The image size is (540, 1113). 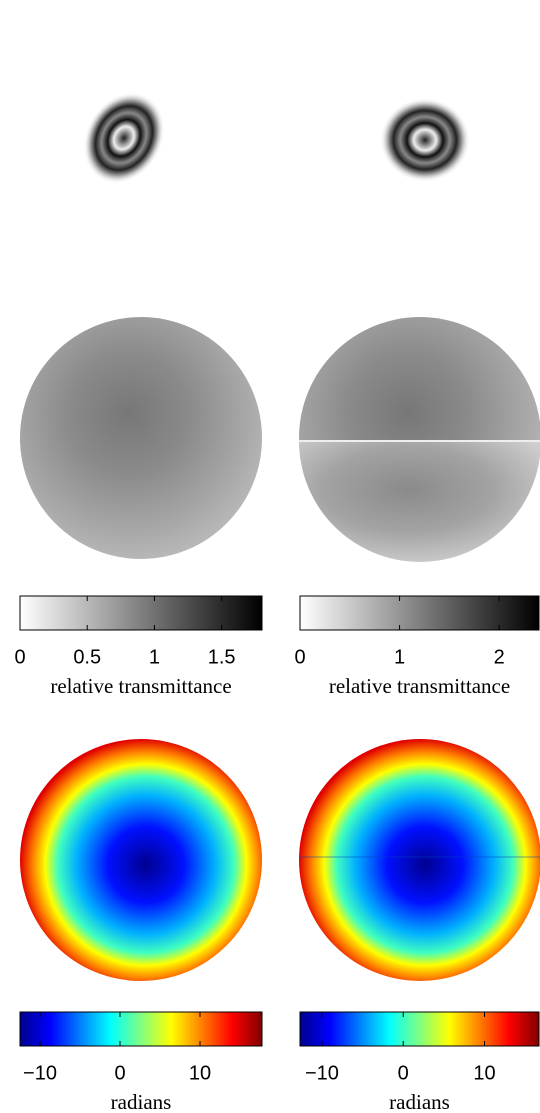 What do you see at coordinates (222, 657) in the screenshot?
I see `tick-label: 1.5` at bounding box center [222, 657].